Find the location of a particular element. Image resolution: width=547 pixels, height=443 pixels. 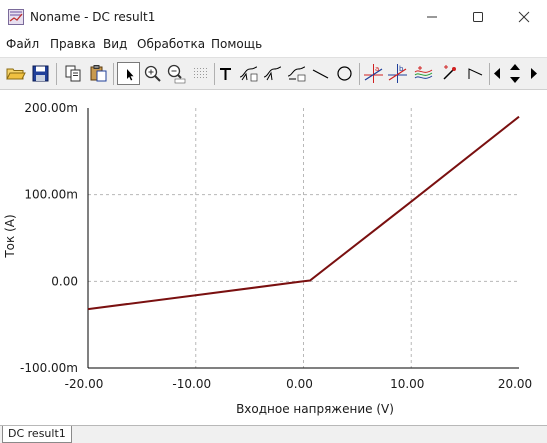

paste-button is located at coordinates (98, 73).